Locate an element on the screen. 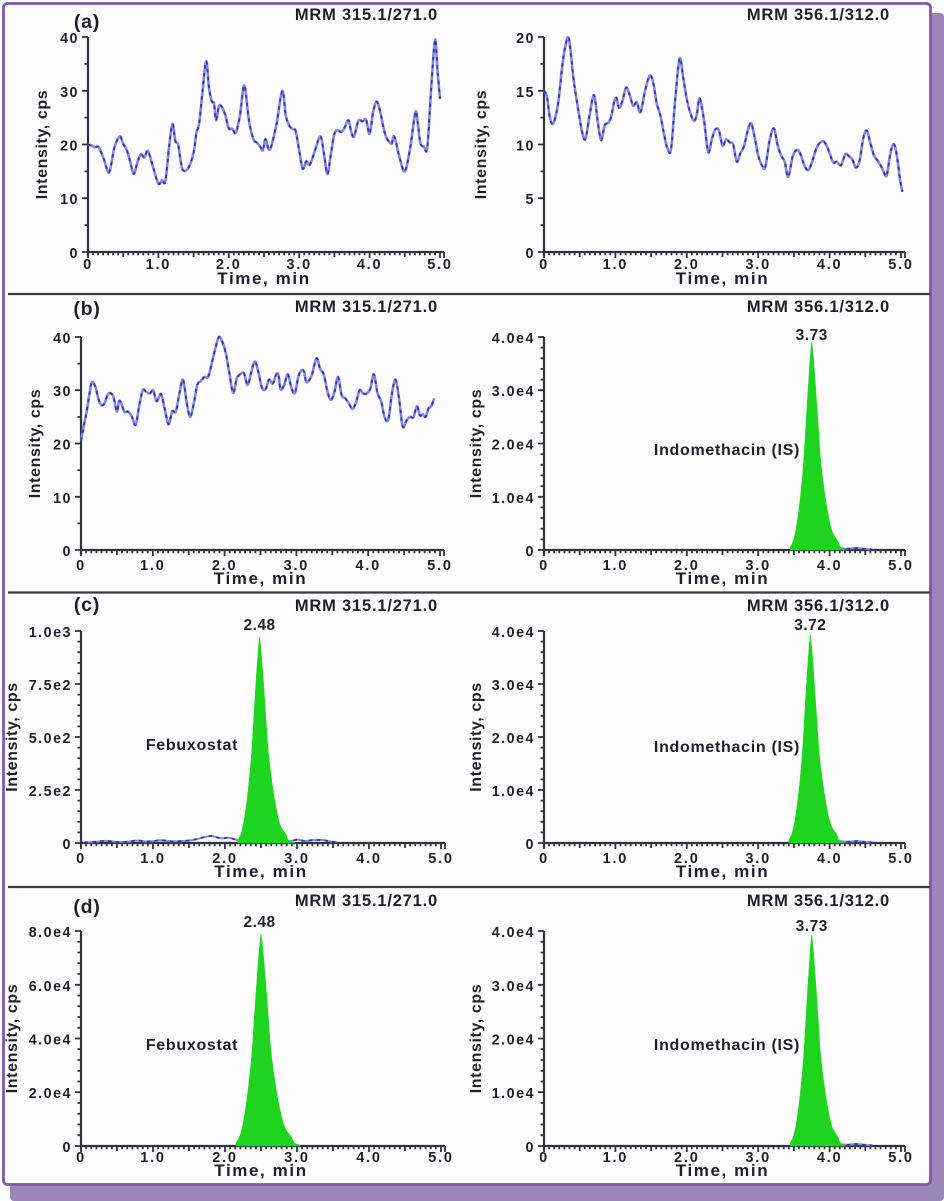  svg-text: 5 is located at coordinates (530, 200).